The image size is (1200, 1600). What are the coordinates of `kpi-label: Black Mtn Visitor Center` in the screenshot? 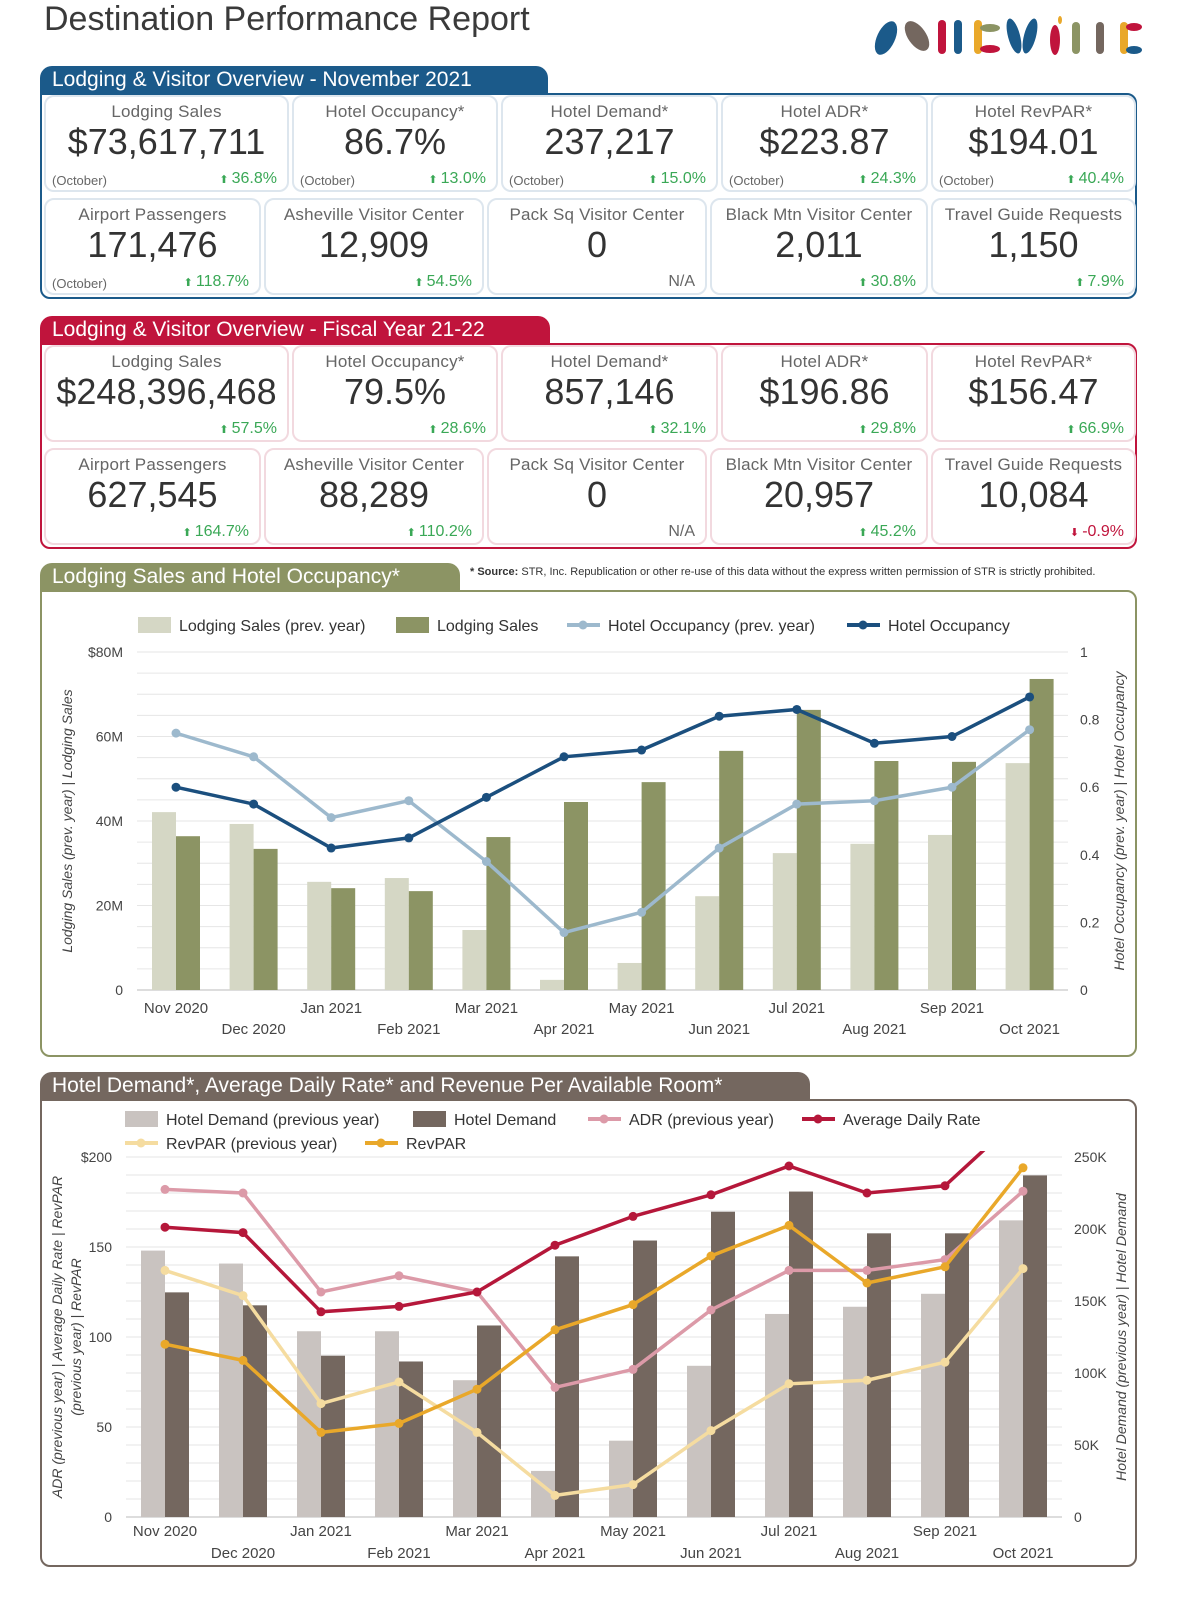 It's located at (819, 214).